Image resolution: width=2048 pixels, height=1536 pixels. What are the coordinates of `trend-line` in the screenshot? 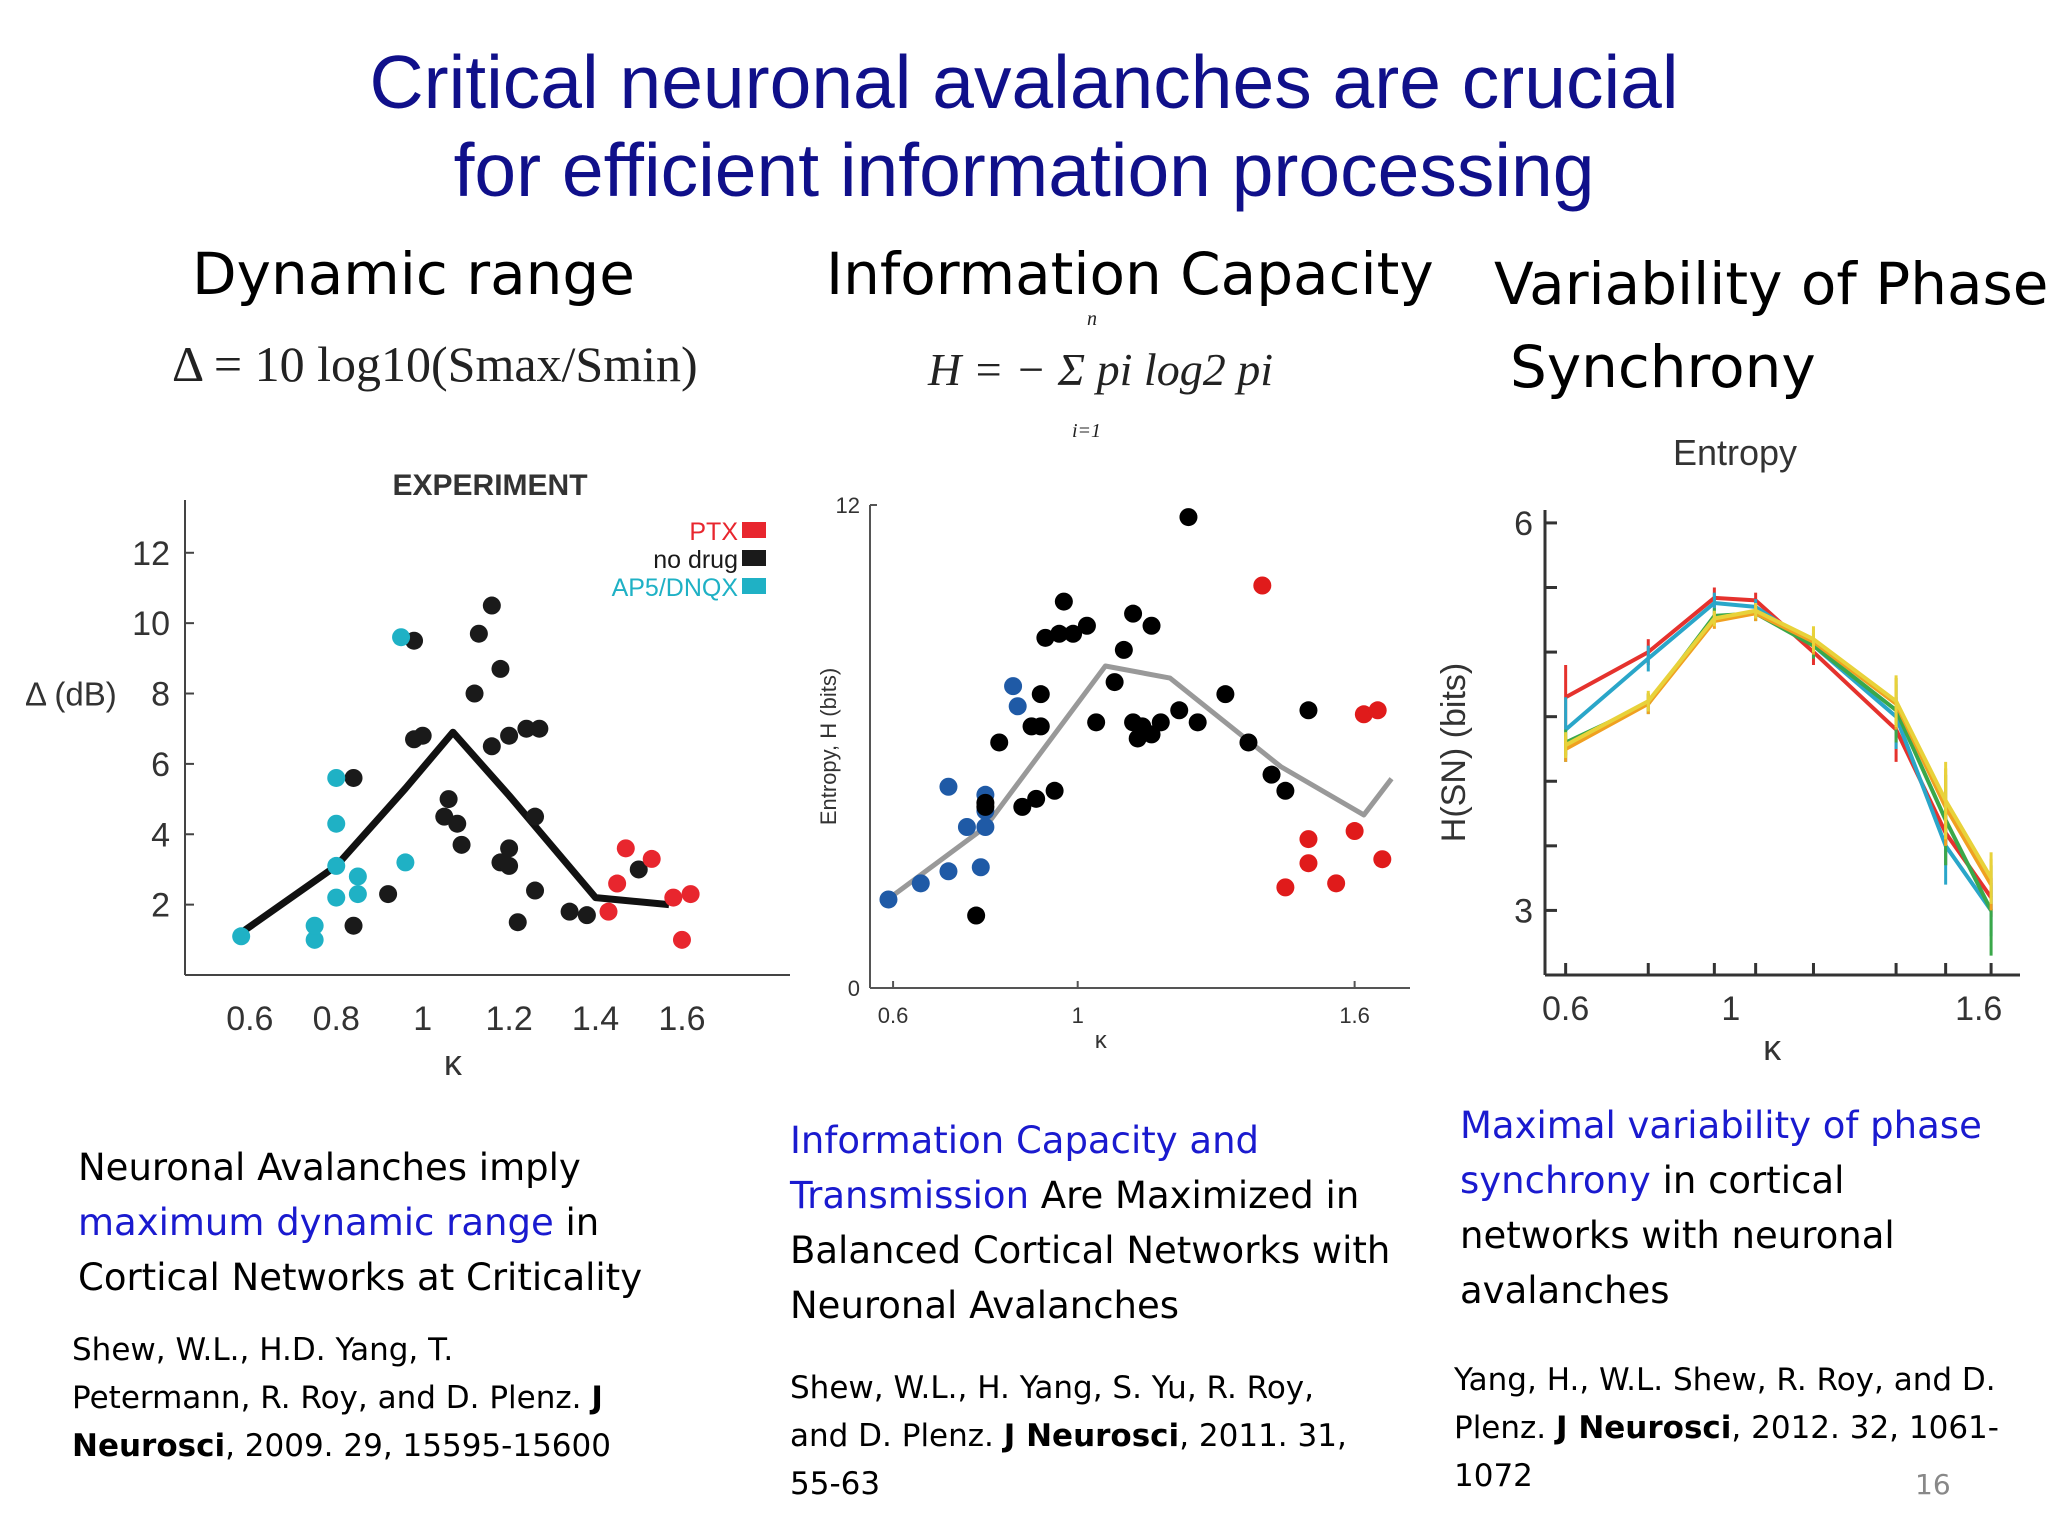 It's located at (454, 832).